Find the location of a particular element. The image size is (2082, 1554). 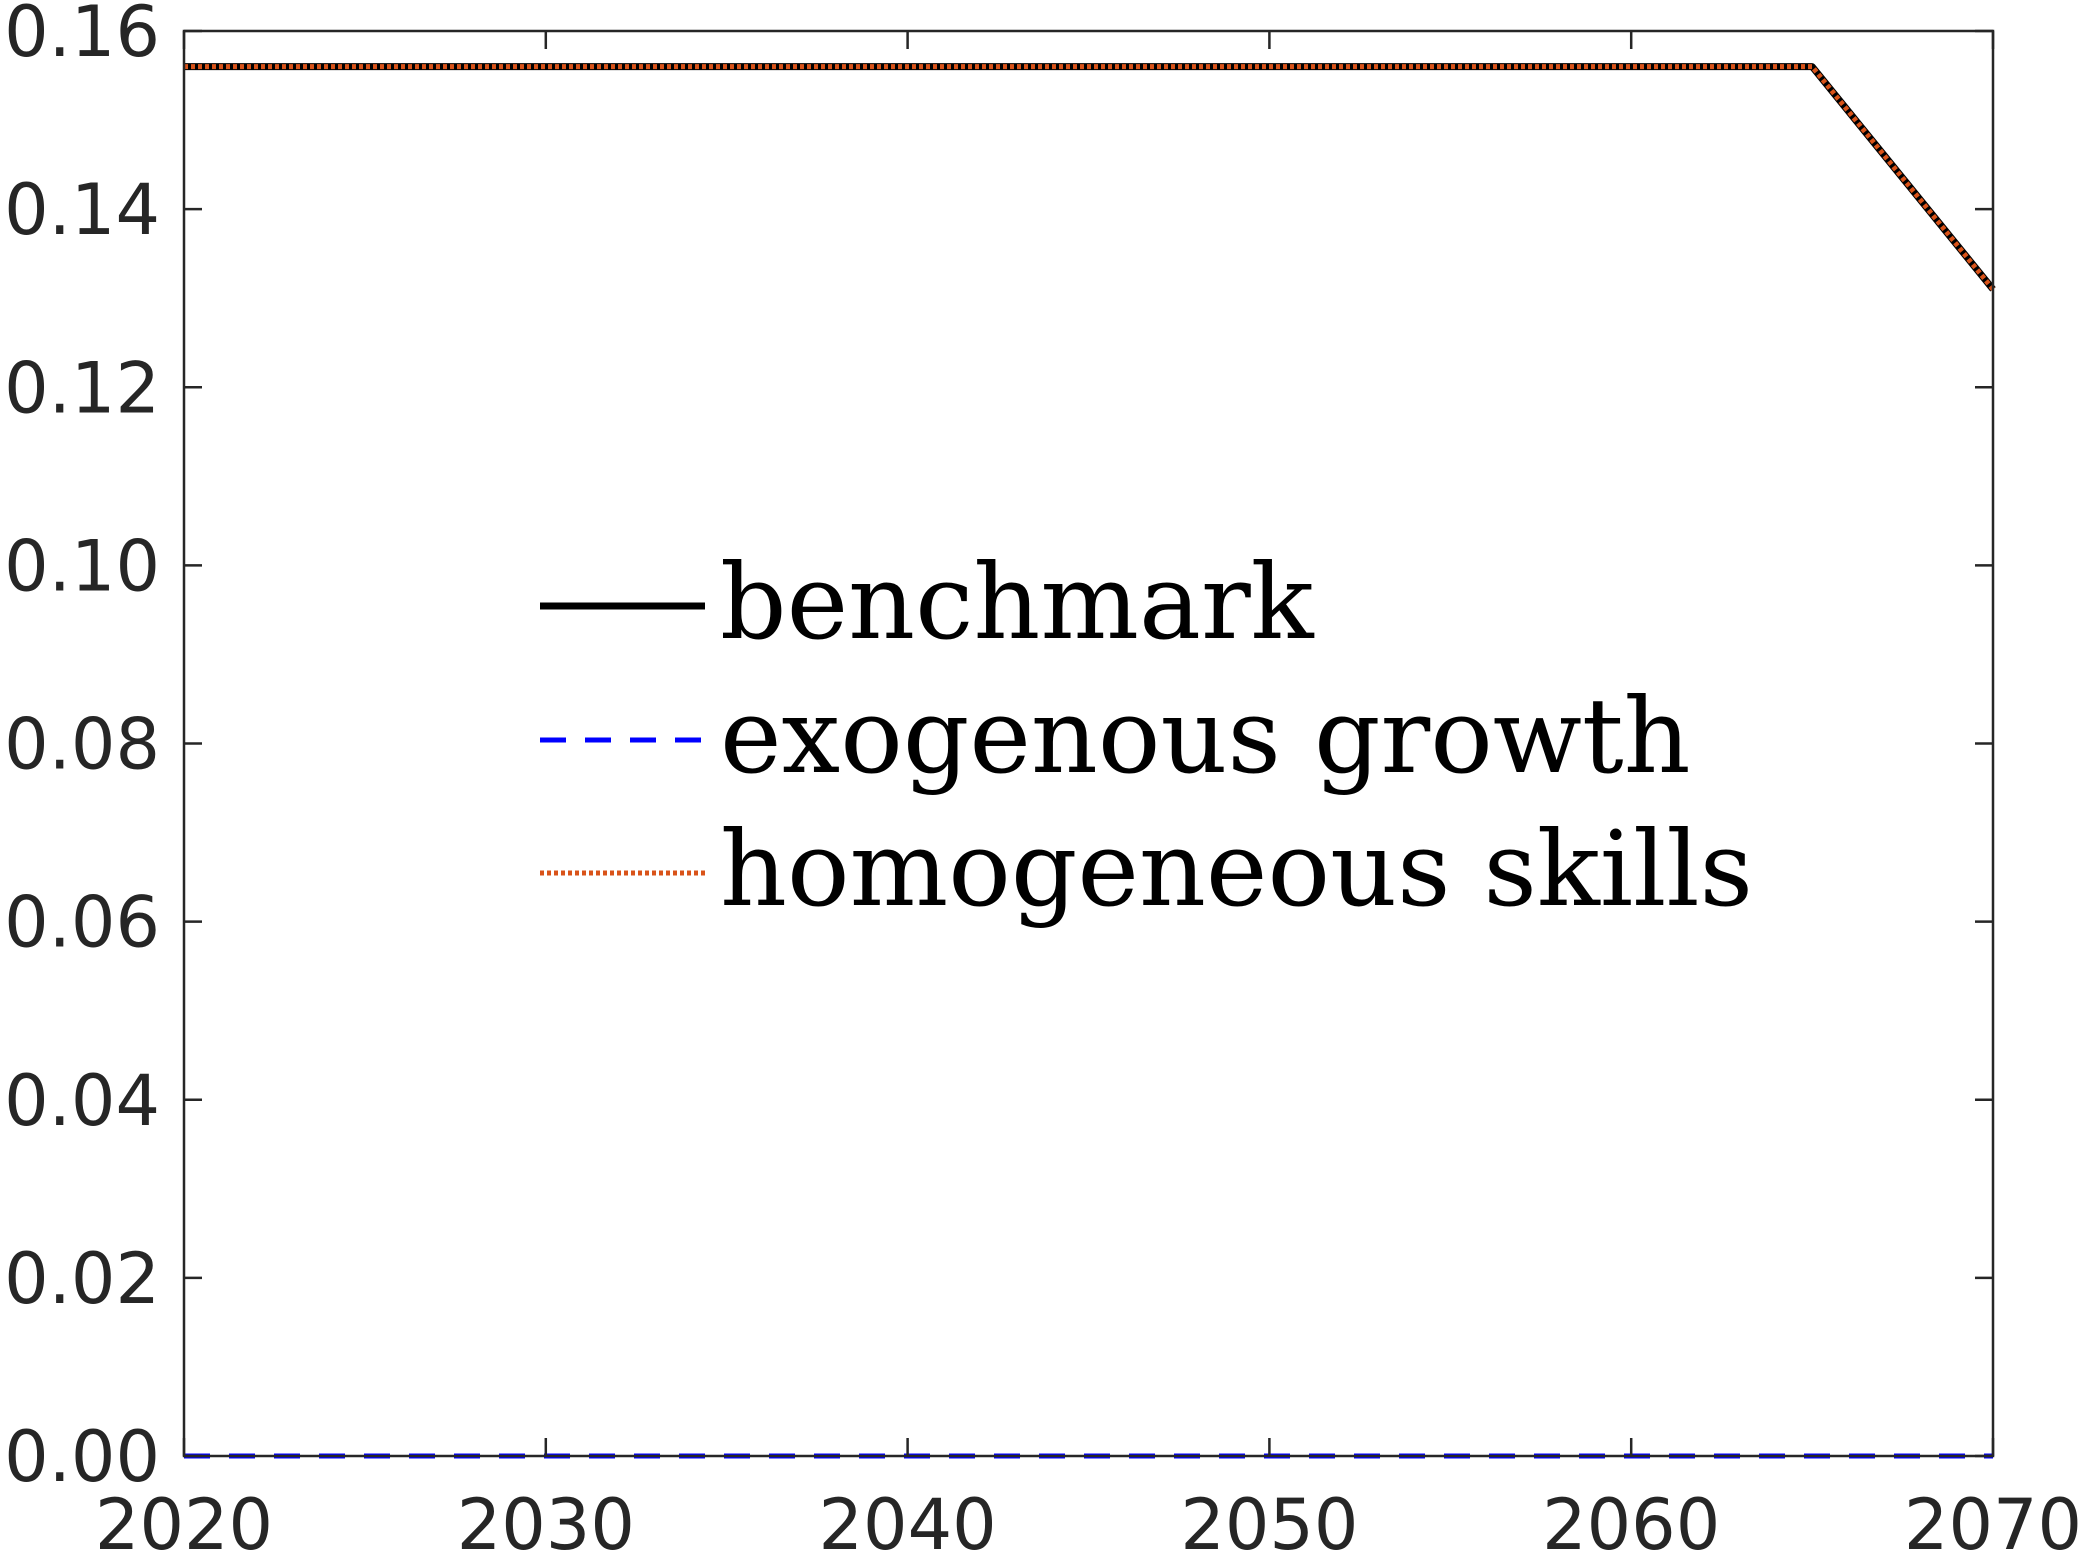

x-tick-label: 2060 is located at coordinates (1631, 1519).